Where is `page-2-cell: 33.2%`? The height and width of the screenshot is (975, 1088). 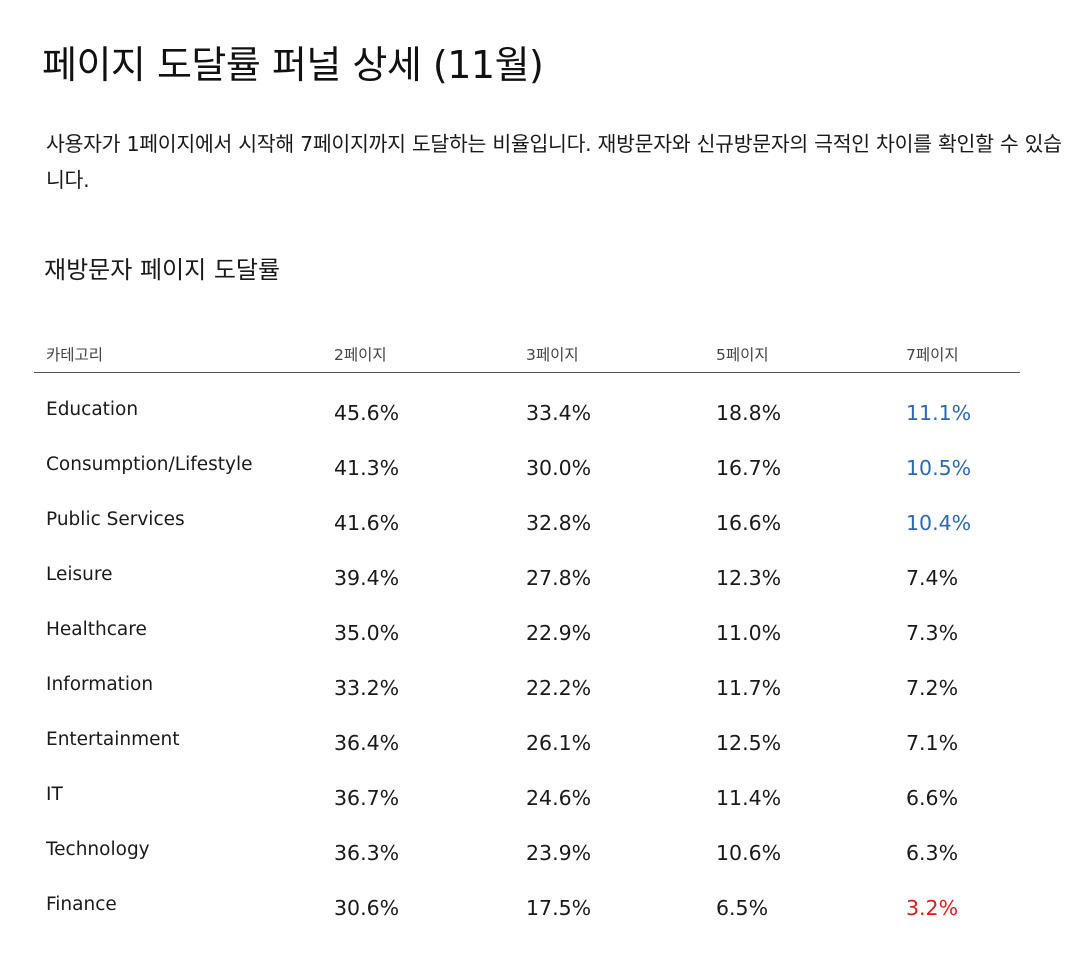
page-2-cell: 33.2% is located at coordinates (367, 688).